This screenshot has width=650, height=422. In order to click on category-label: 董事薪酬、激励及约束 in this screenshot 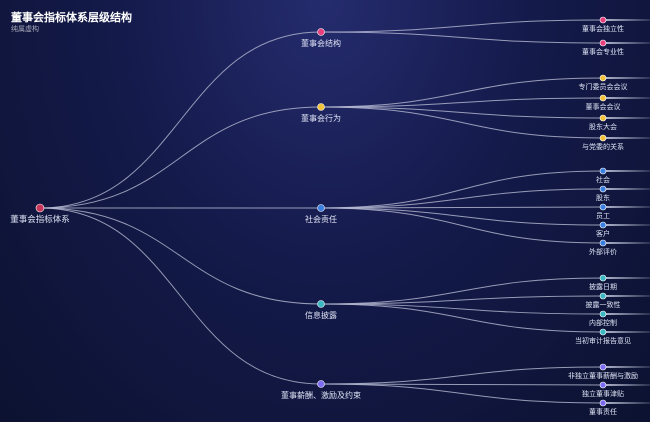, I will do `click(321, 395)`.